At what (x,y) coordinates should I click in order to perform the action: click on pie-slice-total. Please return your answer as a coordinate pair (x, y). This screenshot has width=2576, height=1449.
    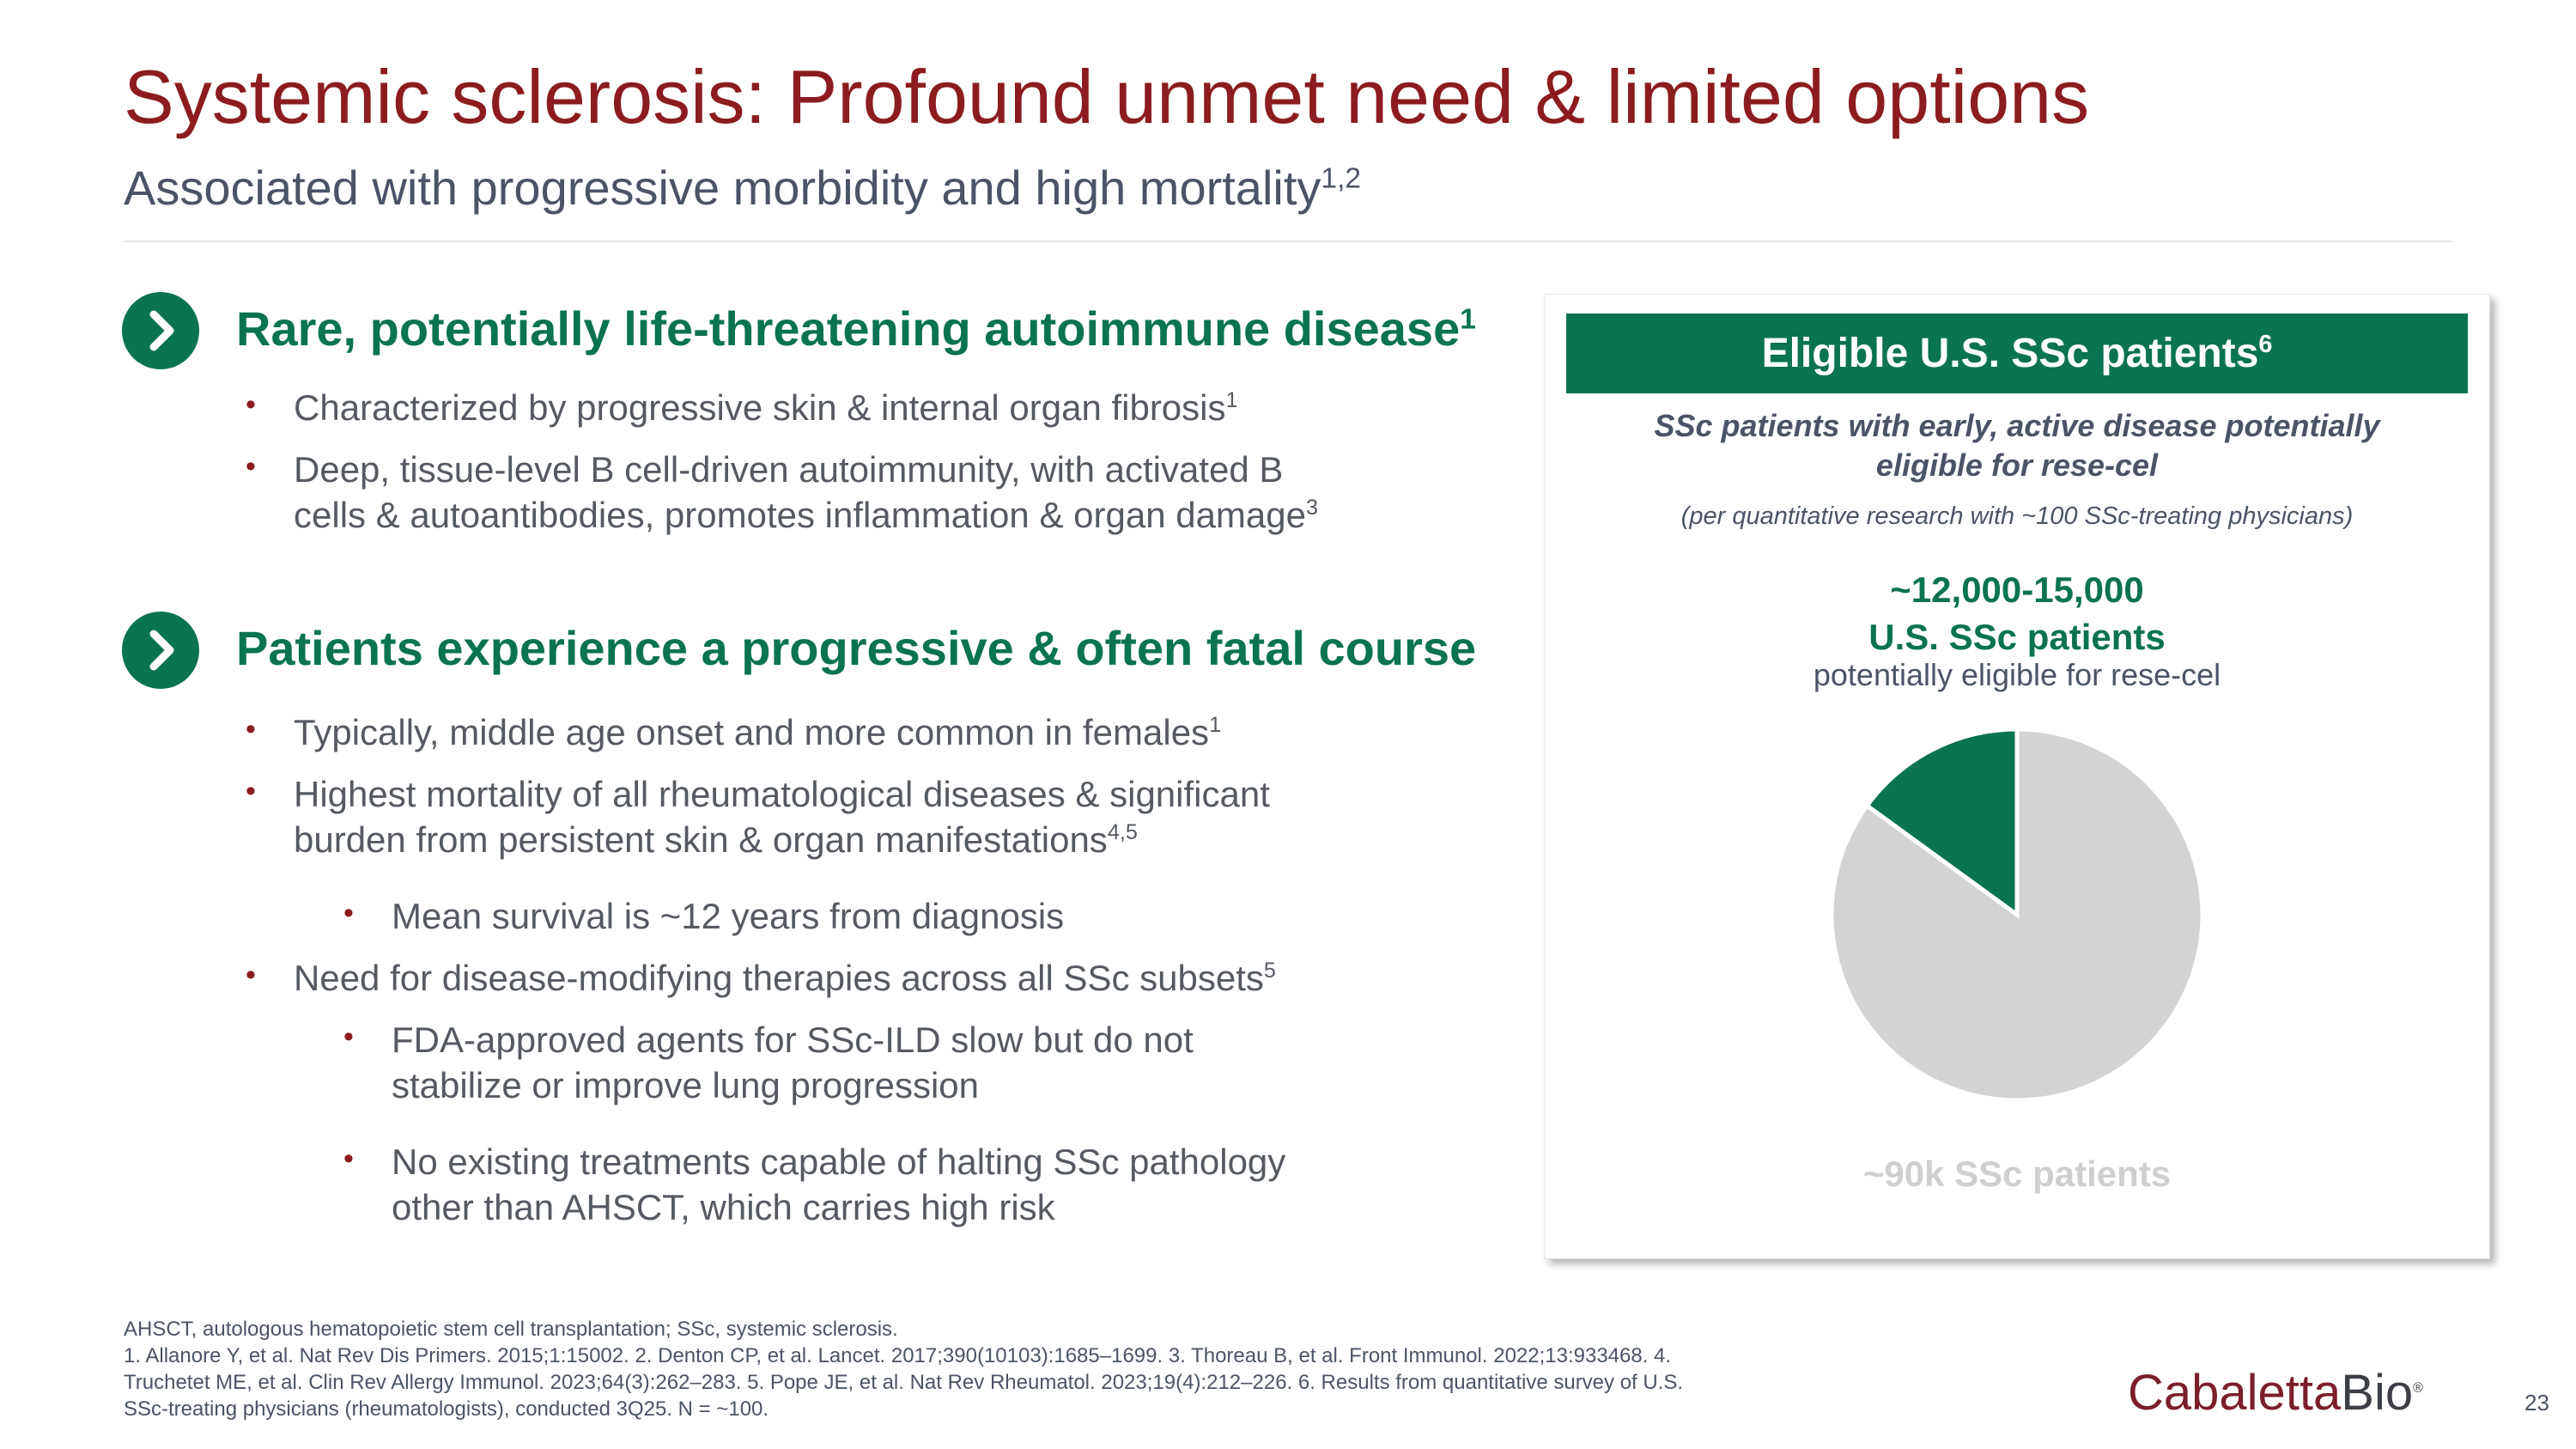
    Looking at the image, I should click on (2017, 915).